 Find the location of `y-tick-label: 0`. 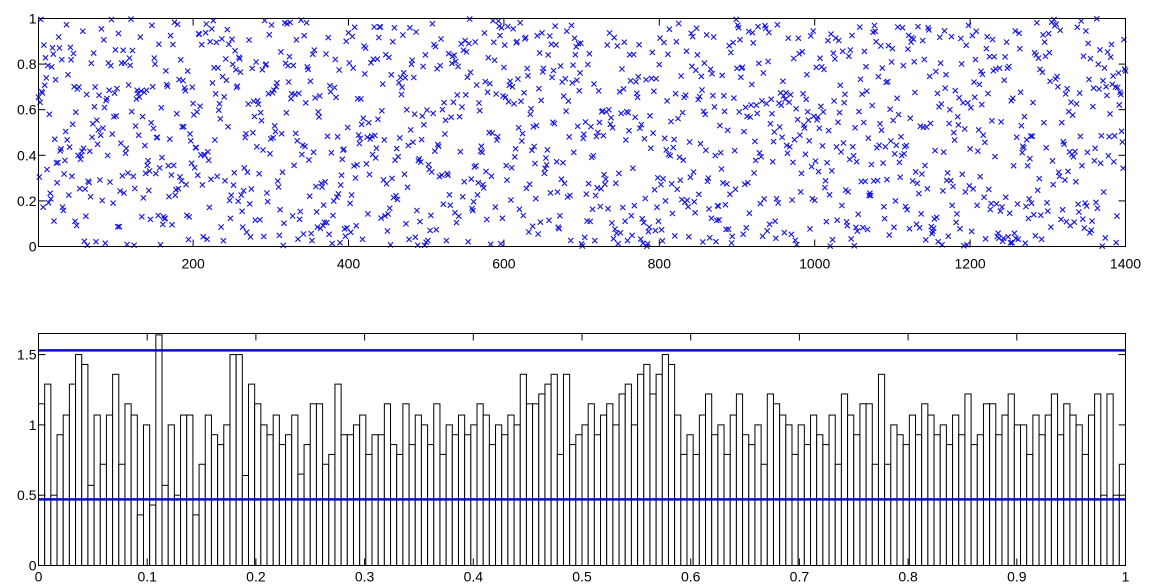

y-tick-label: 0 is located at coordinates (33, 566).